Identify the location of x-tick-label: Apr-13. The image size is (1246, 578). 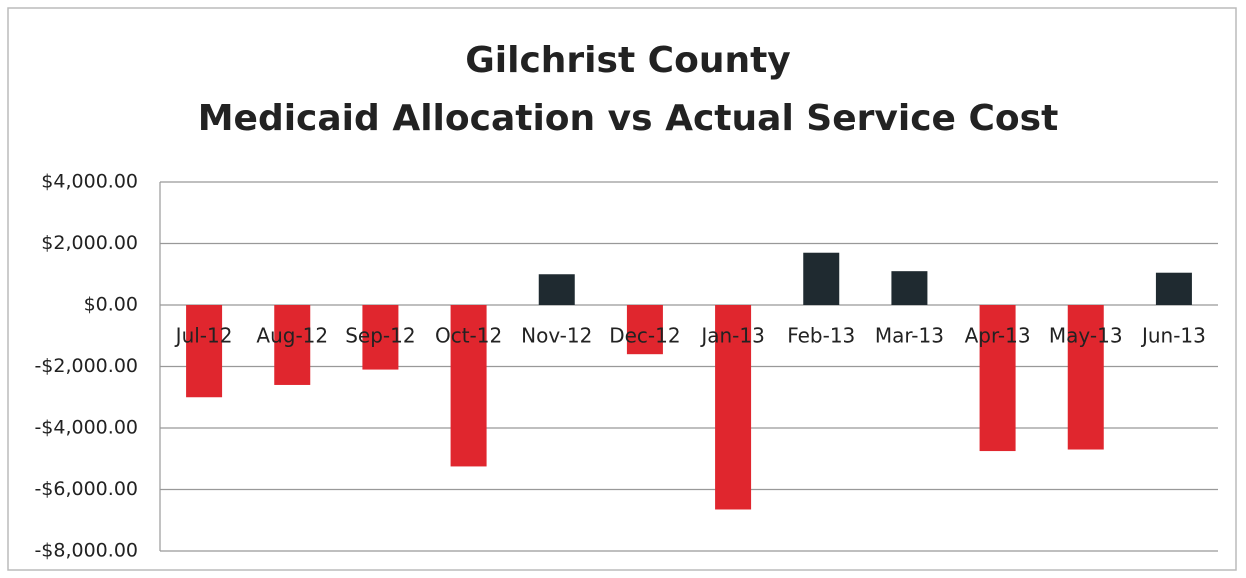
(998, 336).